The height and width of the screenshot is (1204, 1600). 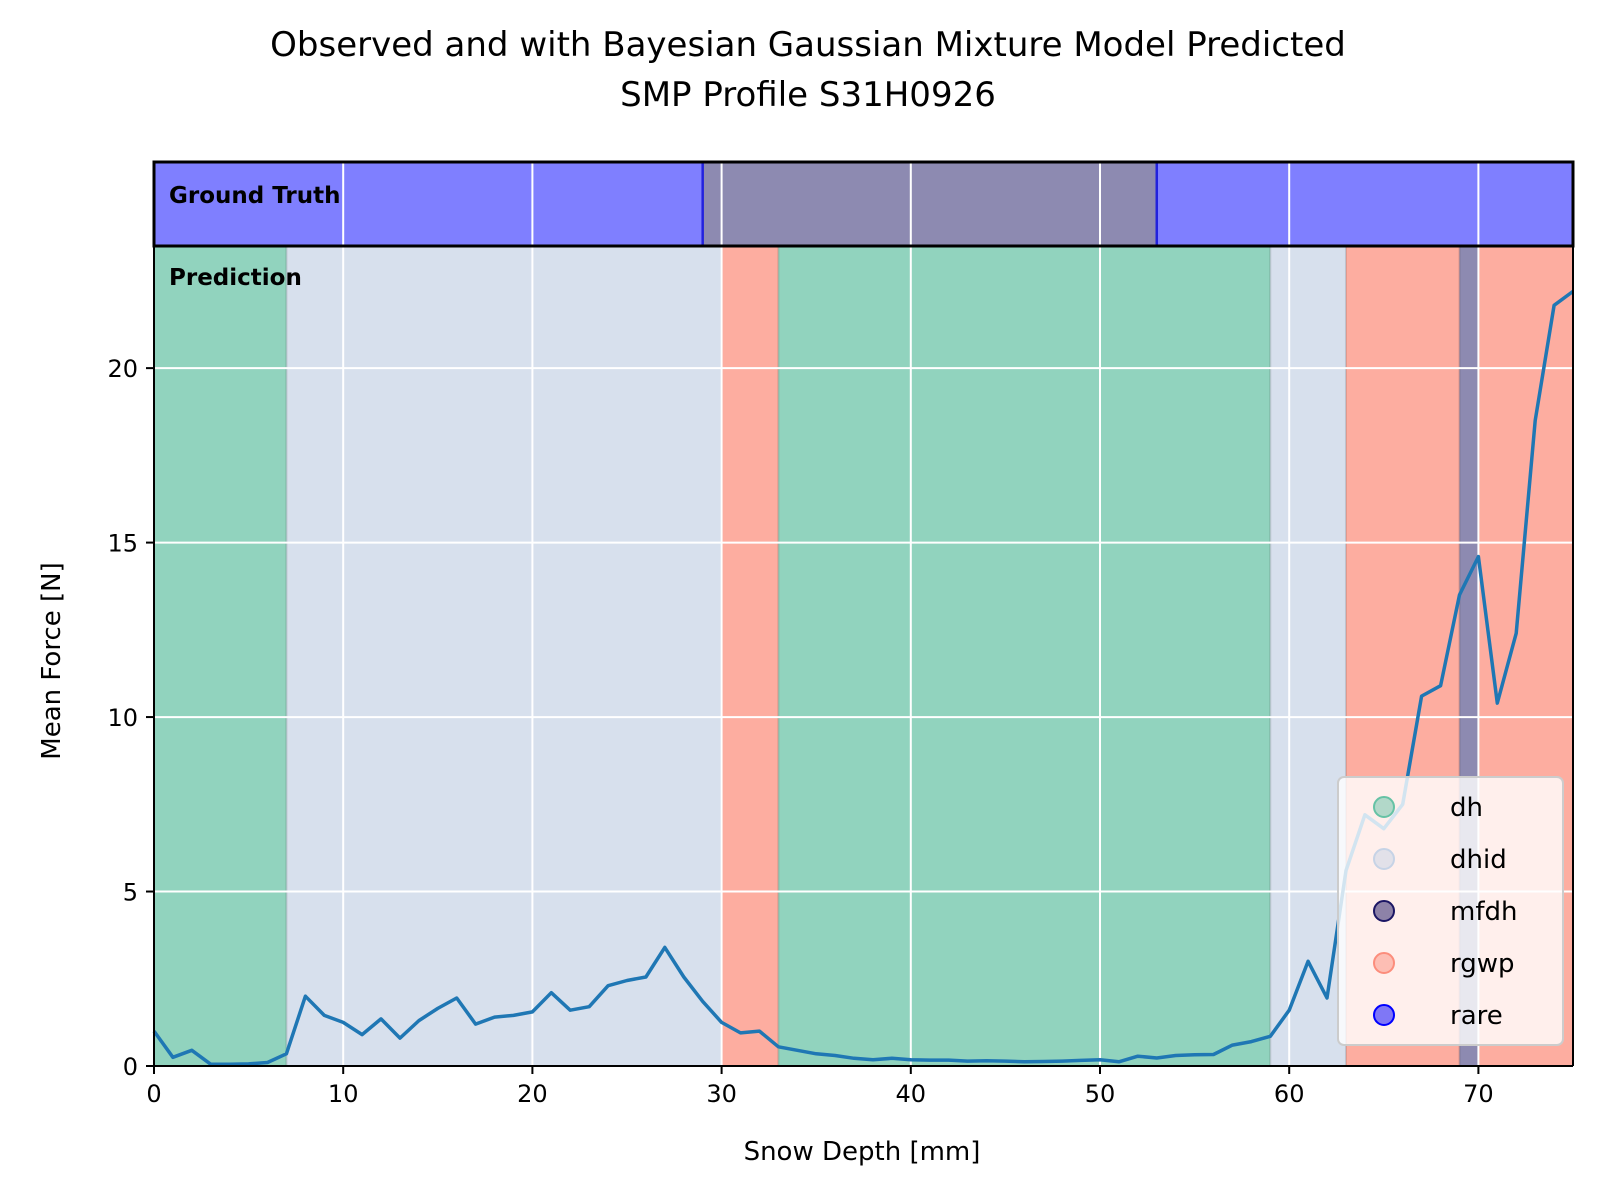 What do you see at coordinates (1100, 1094) in the screenshot?
I see `x-tick-label: 50` at bounding box center [1100, 1094].